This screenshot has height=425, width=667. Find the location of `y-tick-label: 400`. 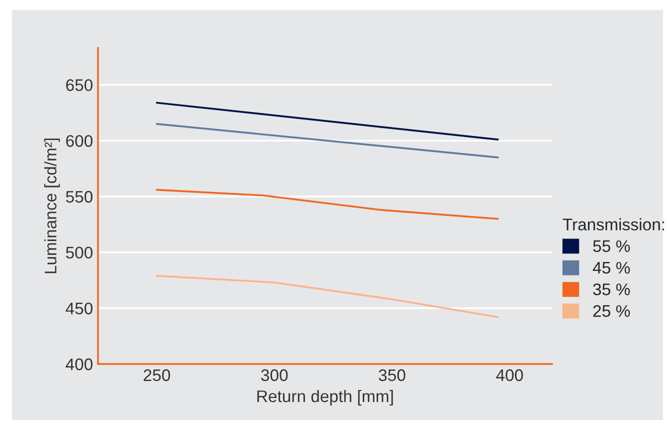

y-tick-label: 400 is located at coordinates (79, 364).